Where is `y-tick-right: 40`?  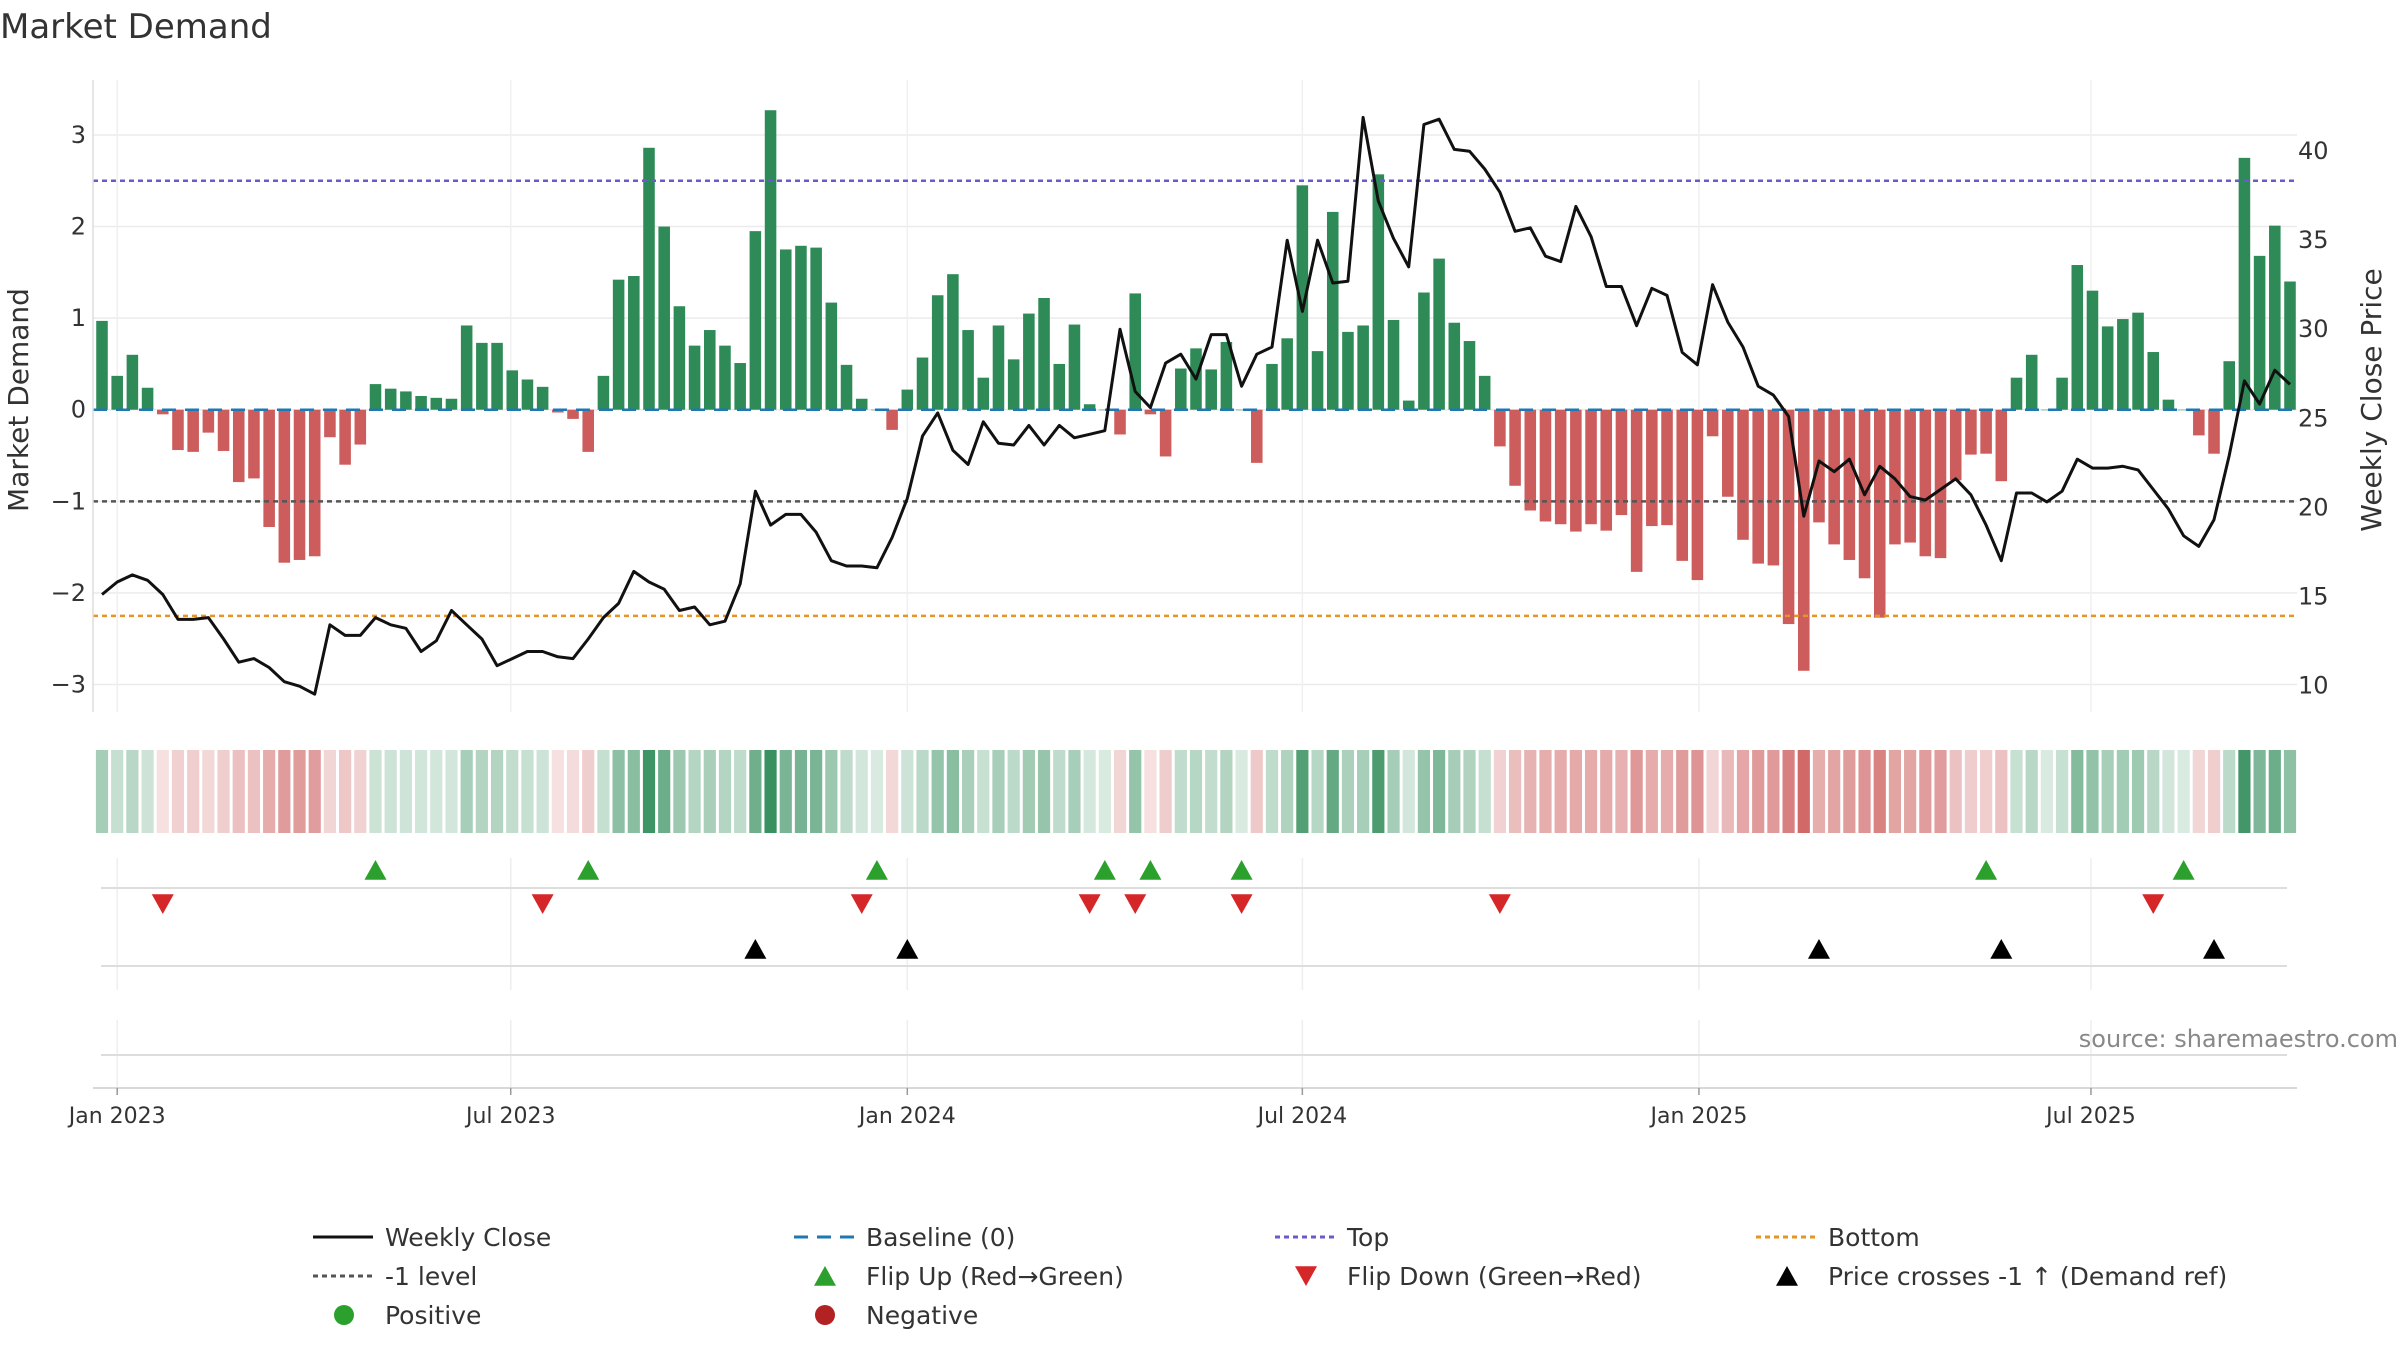
y-tick-right: 40 is located at coordinates (2313, 151).